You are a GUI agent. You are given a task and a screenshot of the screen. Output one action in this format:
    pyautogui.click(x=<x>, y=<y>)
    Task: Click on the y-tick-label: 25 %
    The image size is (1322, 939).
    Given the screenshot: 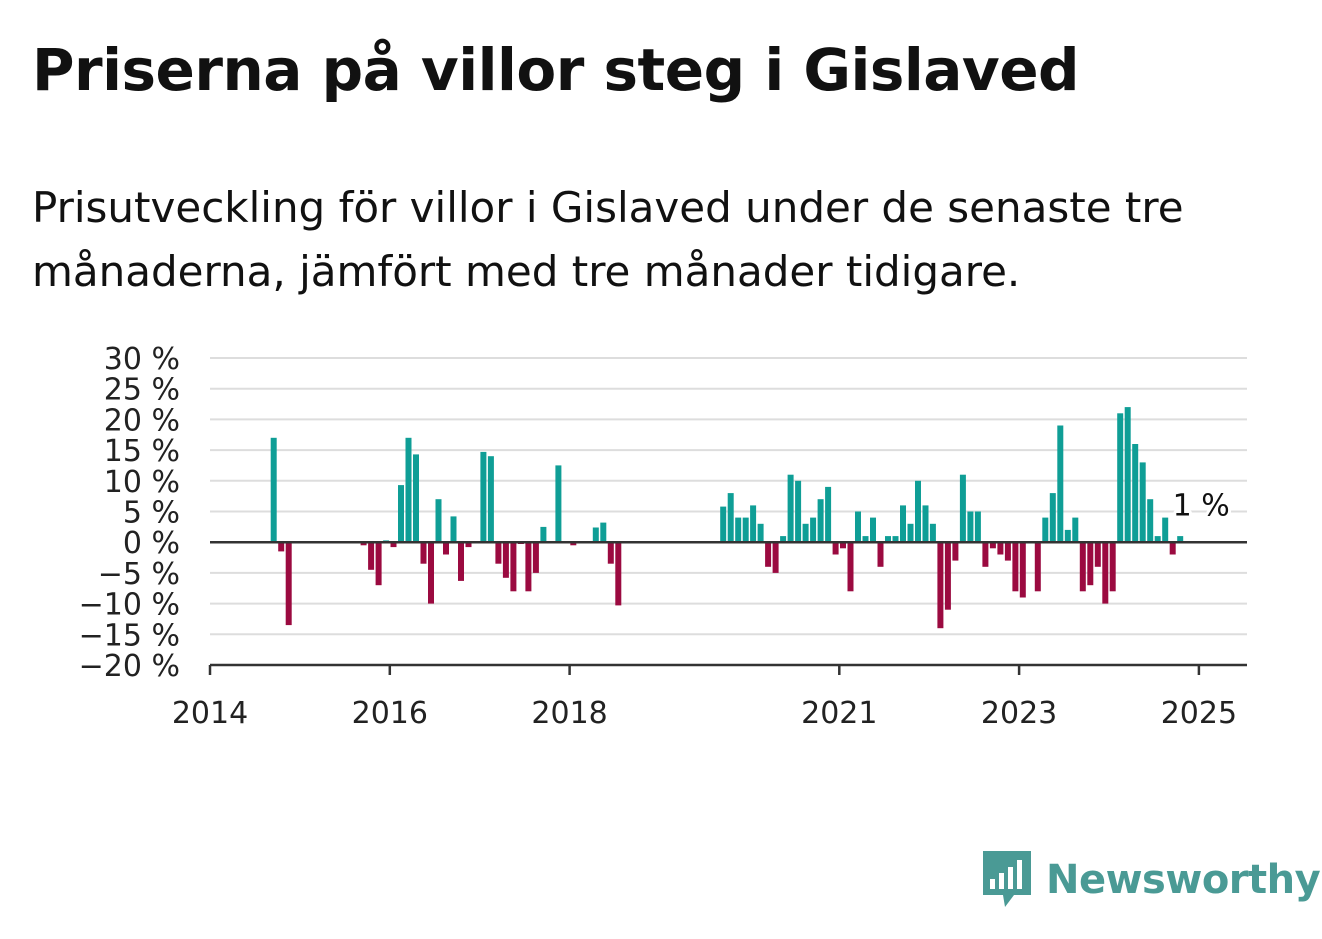 What is the action you would take?
    pyautogui.click(x=142, y=390)
    